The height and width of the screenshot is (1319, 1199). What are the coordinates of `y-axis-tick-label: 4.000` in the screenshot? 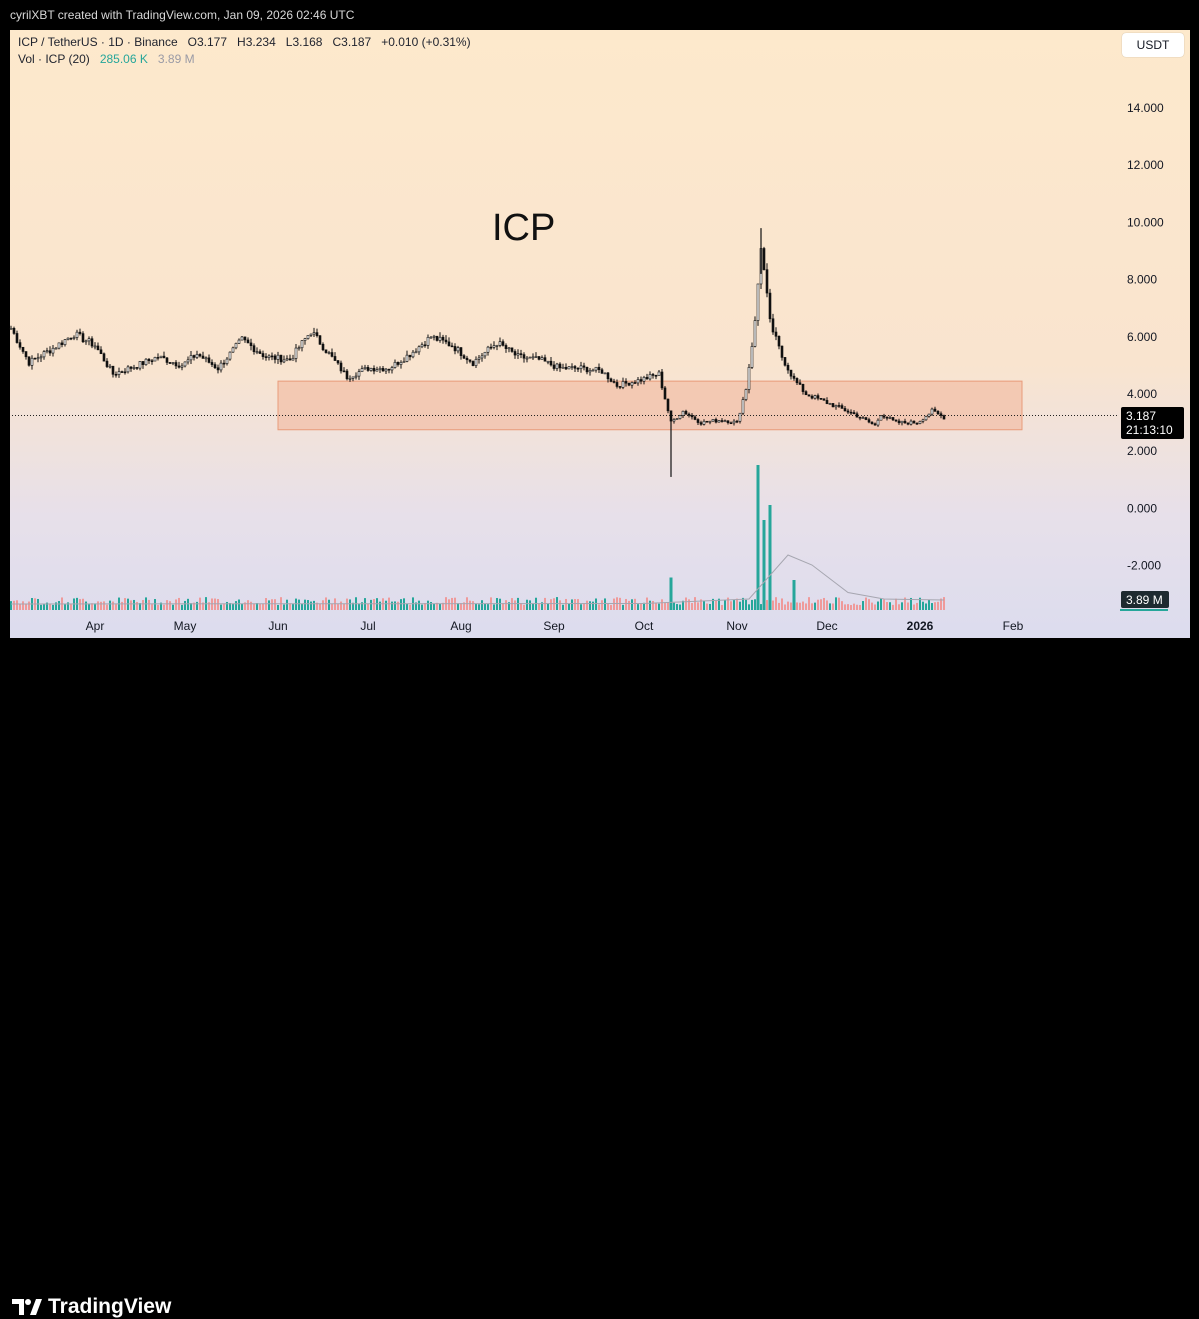 It's located at (1142, 394).